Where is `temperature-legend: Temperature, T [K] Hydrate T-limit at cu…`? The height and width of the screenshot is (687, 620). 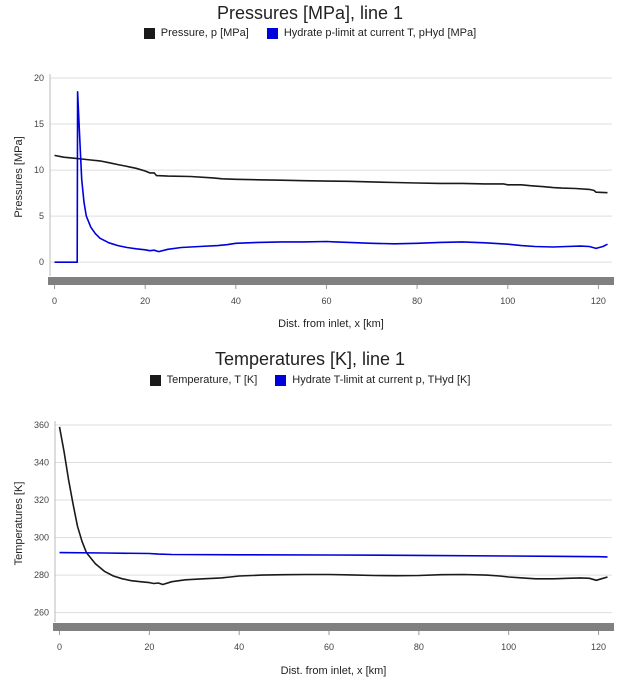
temperature-legend: Temperature, T [K] Hydrate T-limit at cu… is located at coordinates (310, 380).